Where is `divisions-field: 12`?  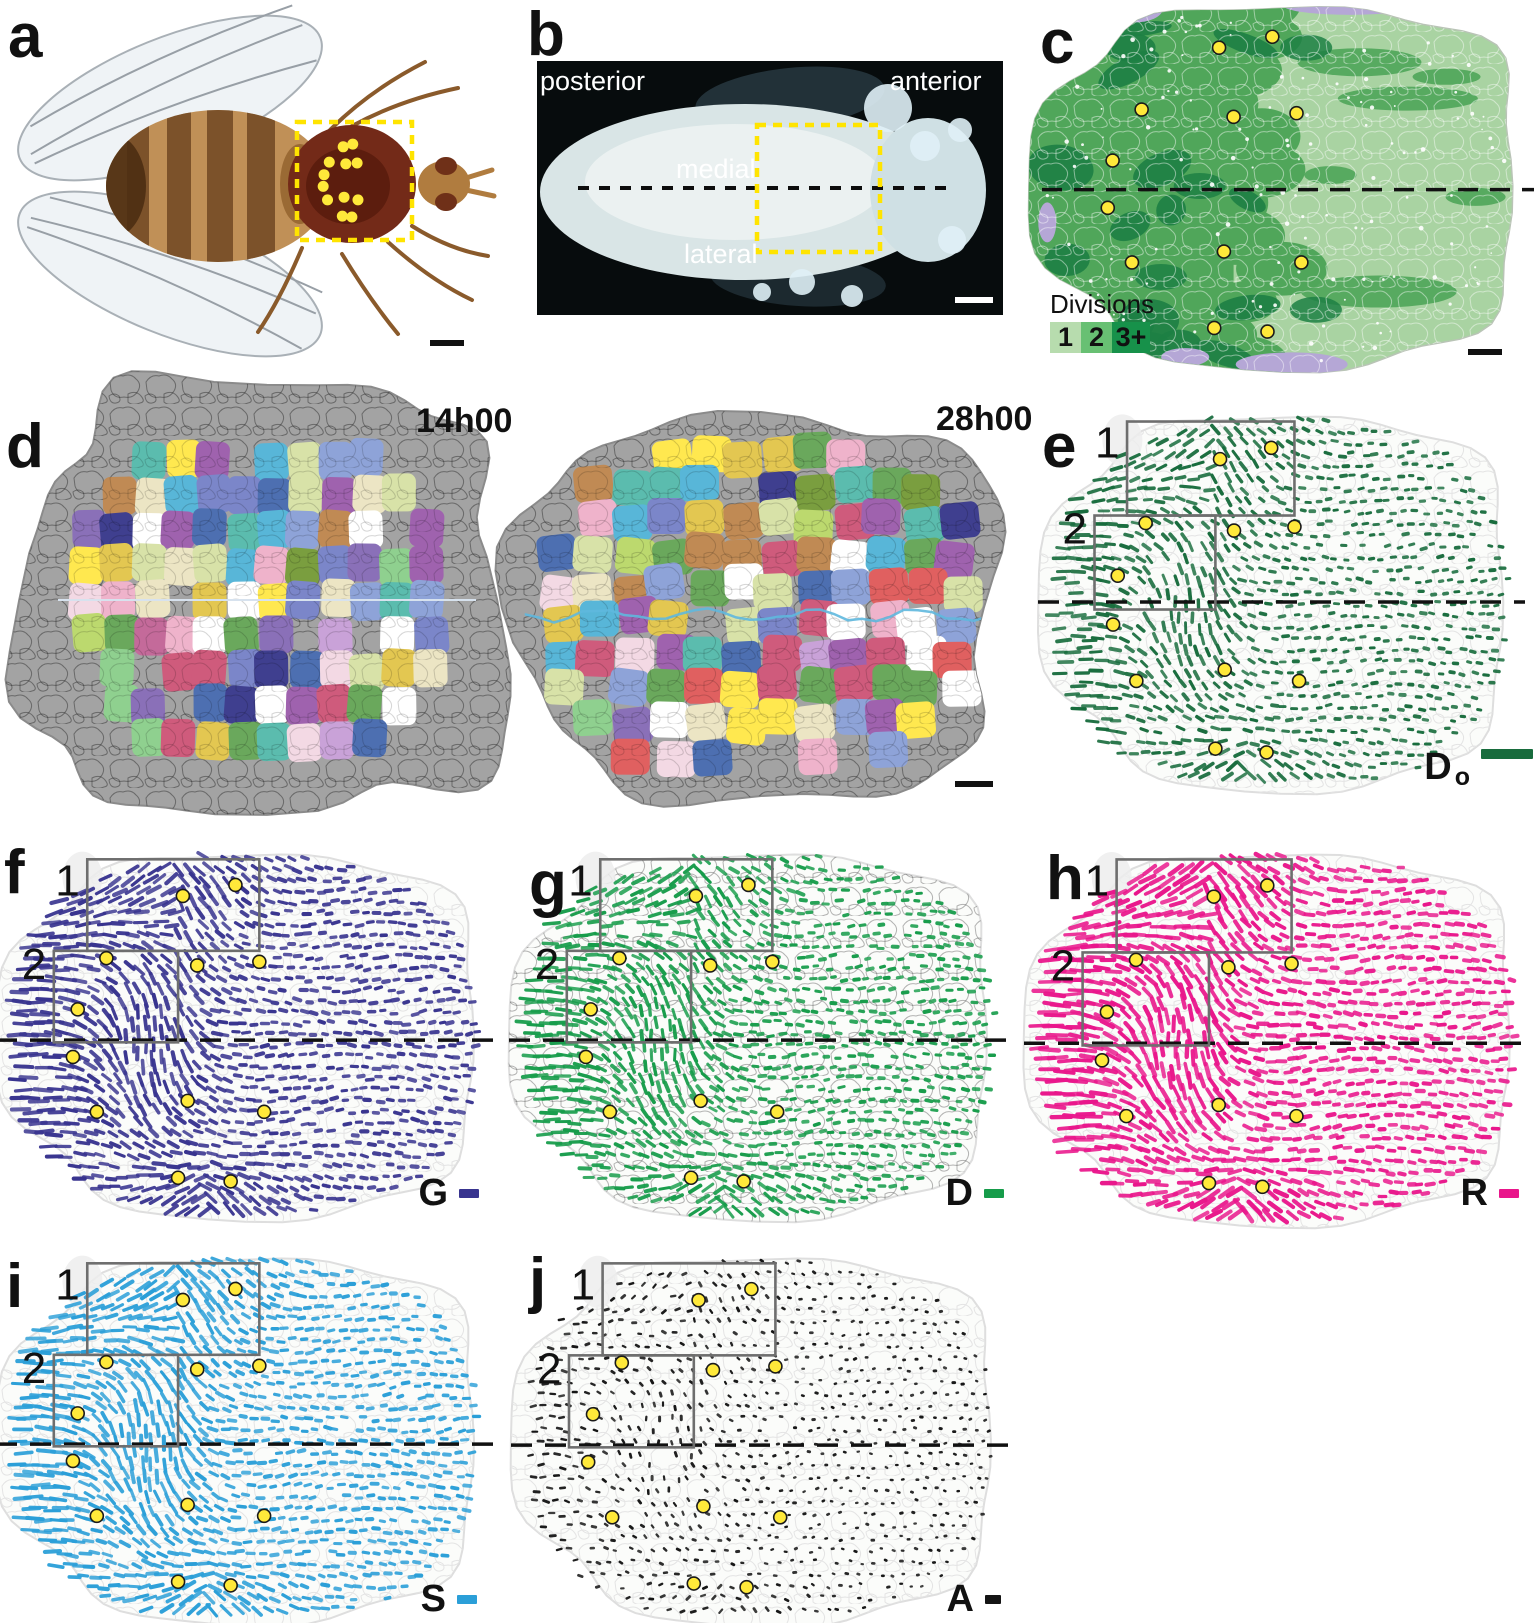 divisions-field: 12 is located at coordinates (758, 1037).